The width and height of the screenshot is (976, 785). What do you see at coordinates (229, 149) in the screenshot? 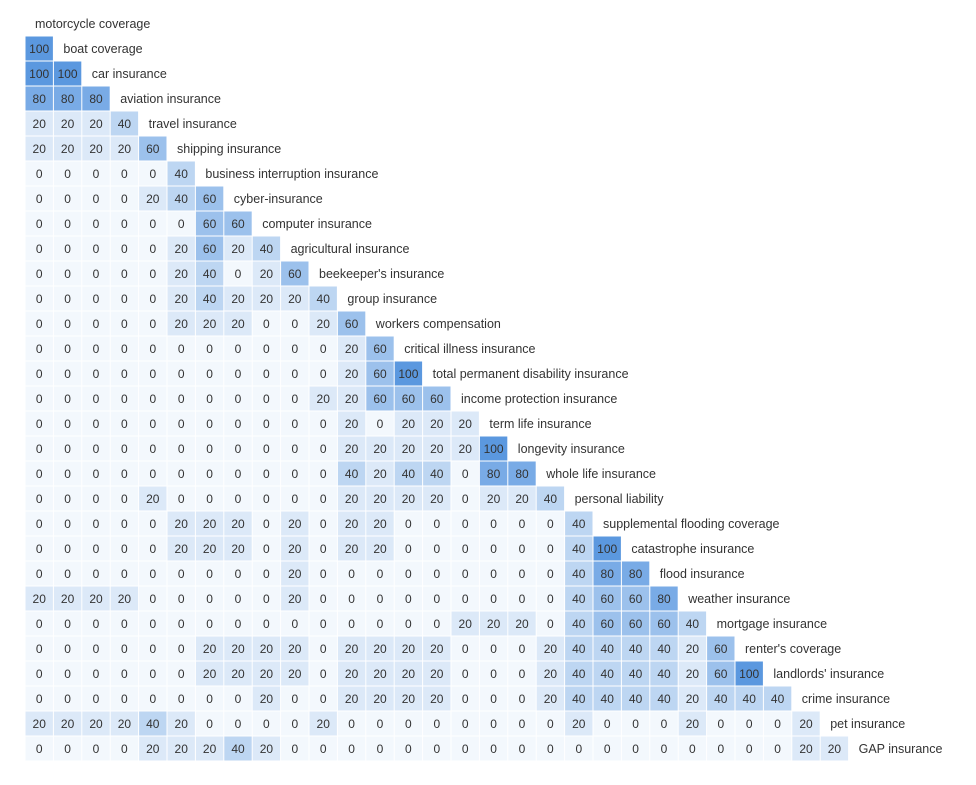
I see `row-label: shipping insurance` at bounding box center [229, 149].